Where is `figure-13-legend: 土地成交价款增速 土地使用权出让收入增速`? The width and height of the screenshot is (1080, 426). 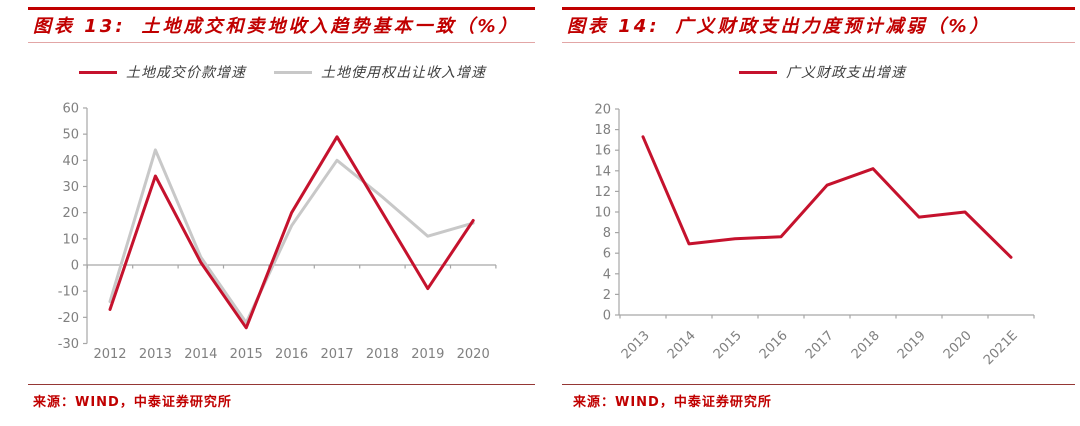 figure-13-legend: 土地成交价款增速 土地使用权出让收入增速 is located at coordinates (282, 72).